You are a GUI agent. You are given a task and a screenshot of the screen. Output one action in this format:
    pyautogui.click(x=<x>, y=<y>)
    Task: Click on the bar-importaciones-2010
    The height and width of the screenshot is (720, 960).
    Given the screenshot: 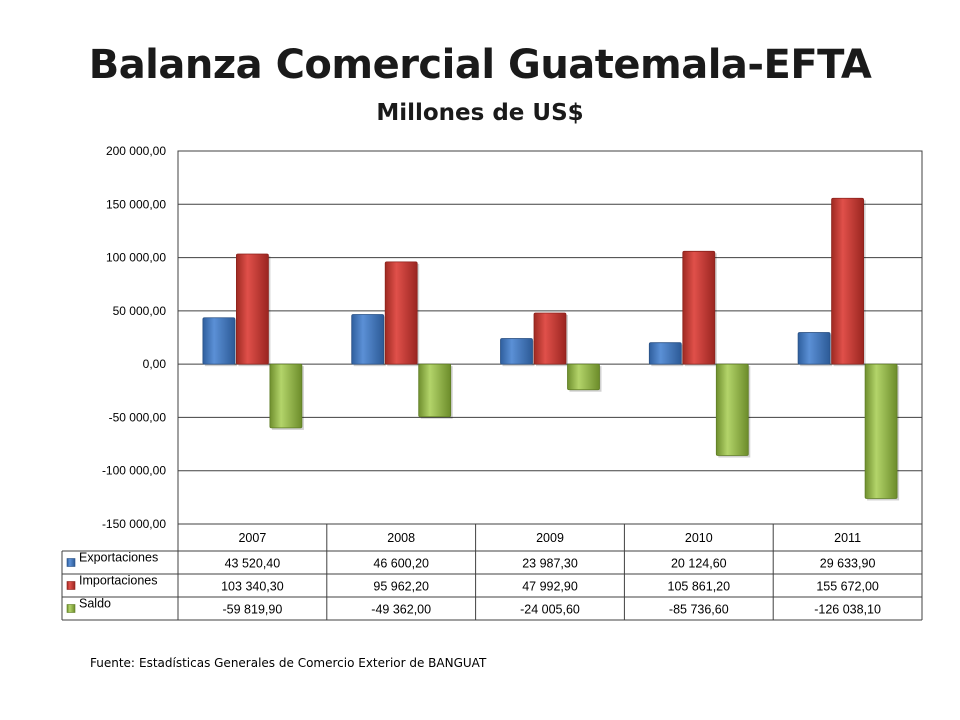 What is the action you would take?
    pyautogui.click(x=699, y=307)
    